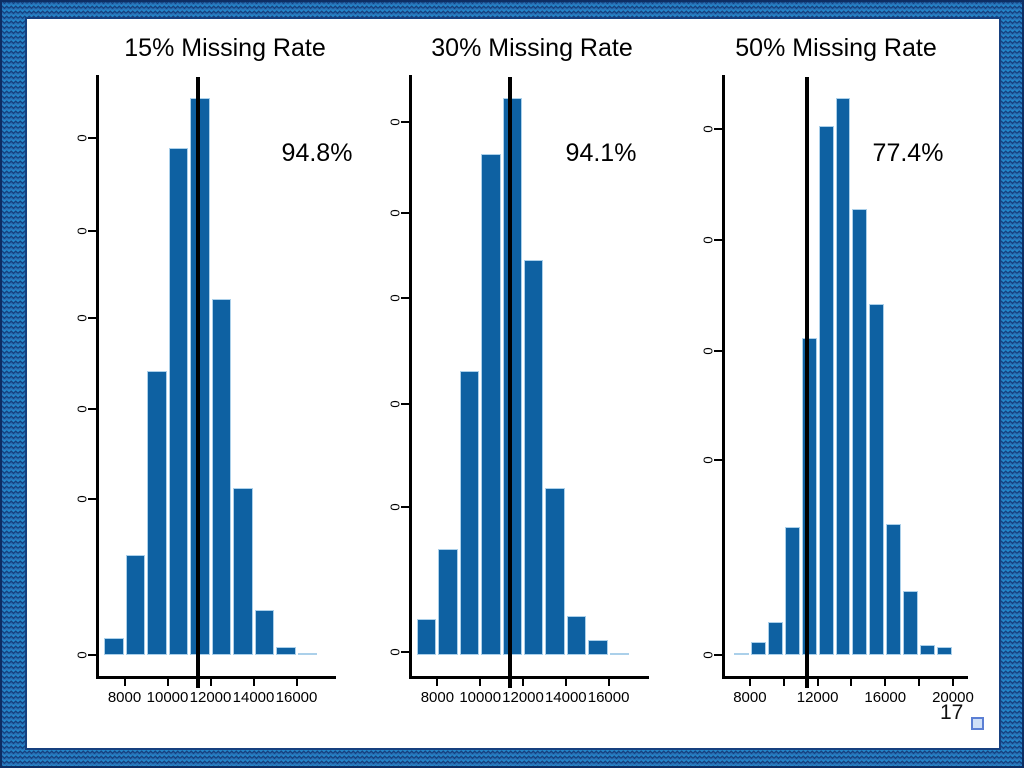  What do you see at coordinates (977, 723) in the screenshot?
I see `slide-nav-button` at bounding box center [977, 723].